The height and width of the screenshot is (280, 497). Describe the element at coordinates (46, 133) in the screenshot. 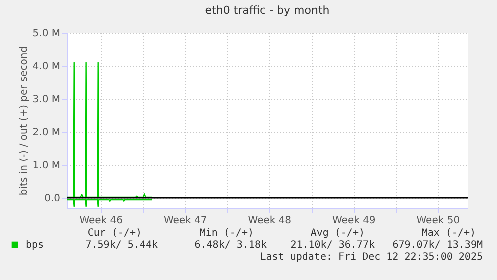

I see `y-tick-label: 2.0 M` at that location.